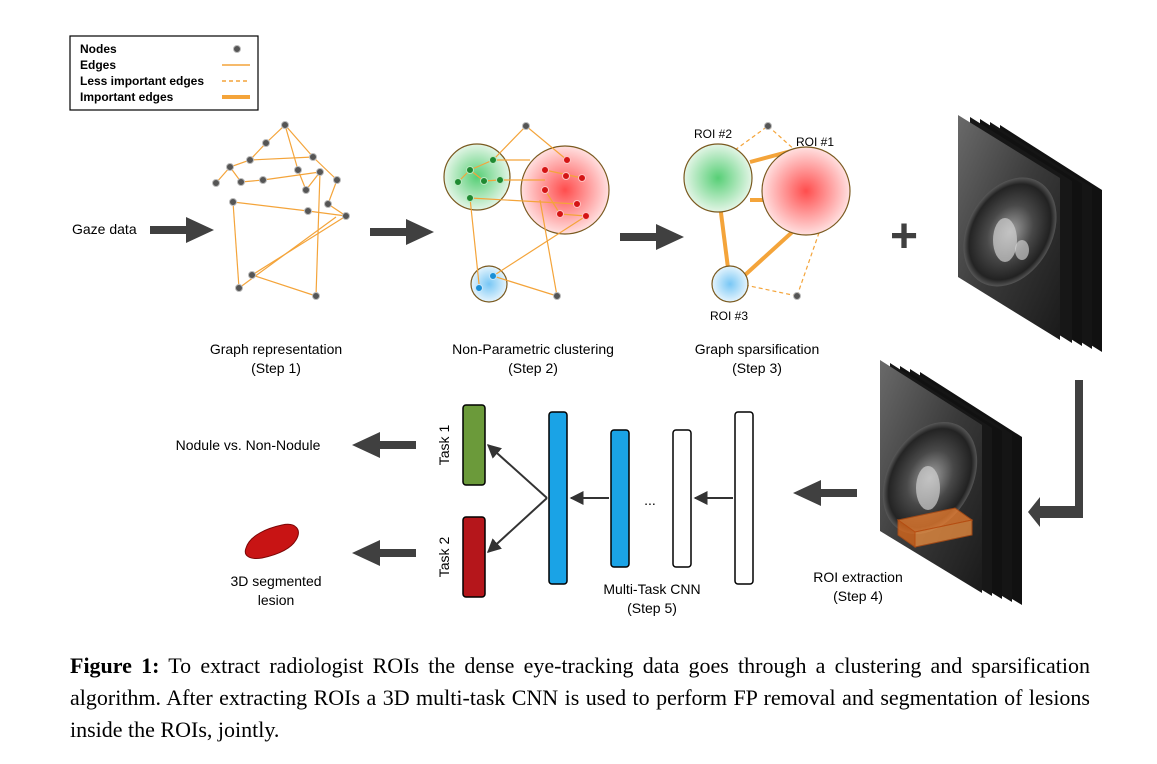 Image resolution: width=1157 pixels, height=764 pixels. I want to click on graph-representation, so click(281, 210).